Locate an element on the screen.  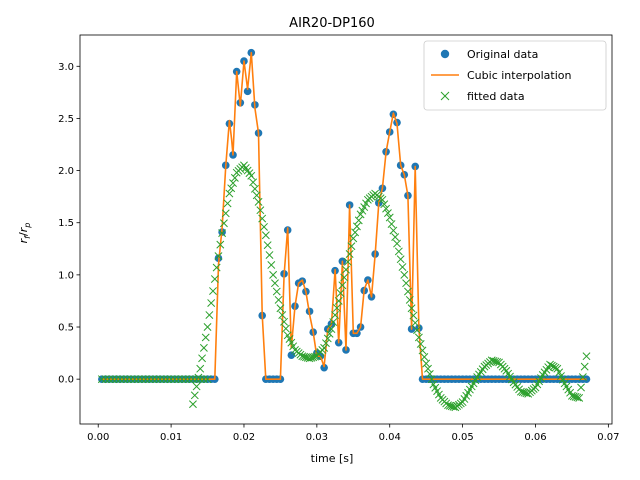
x-tick-label: 0.00 is located at coordinates (98, 437).